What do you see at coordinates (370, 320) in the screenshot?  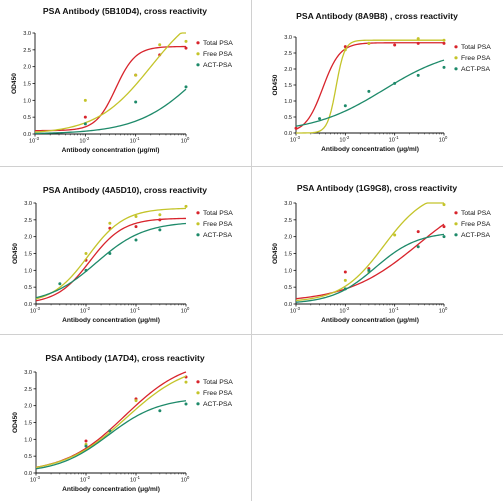 I see `x-axis-label: Antibody concentration (μg/ml)` at bounding box center [370, 320].